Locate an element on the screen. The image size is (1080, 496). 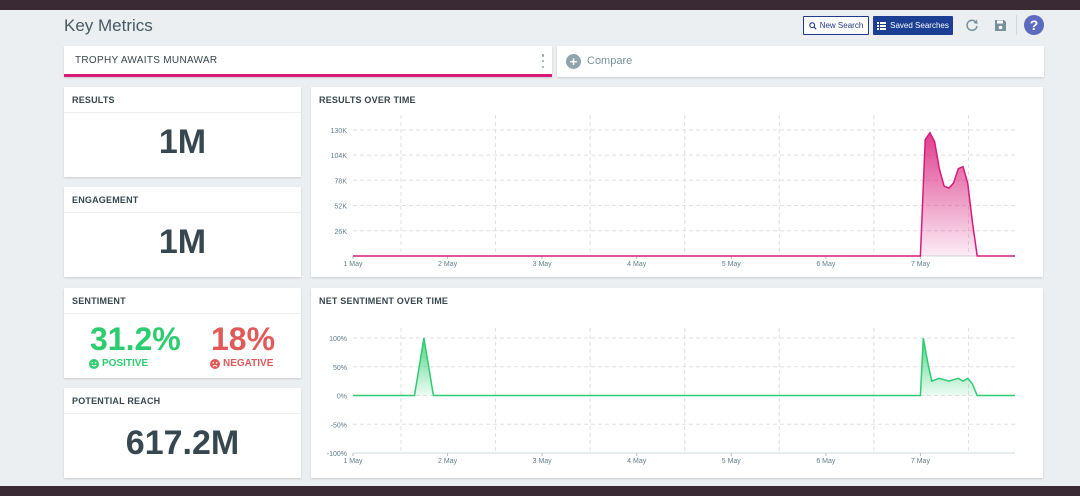
y-tick-label: 78K is located at coordinates (341, 181).